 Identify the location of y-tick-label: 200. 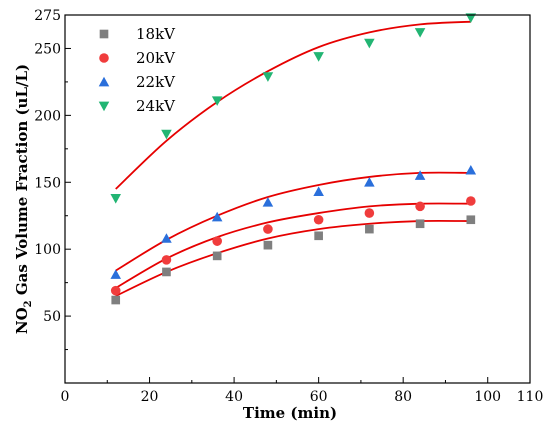
(47, 116).